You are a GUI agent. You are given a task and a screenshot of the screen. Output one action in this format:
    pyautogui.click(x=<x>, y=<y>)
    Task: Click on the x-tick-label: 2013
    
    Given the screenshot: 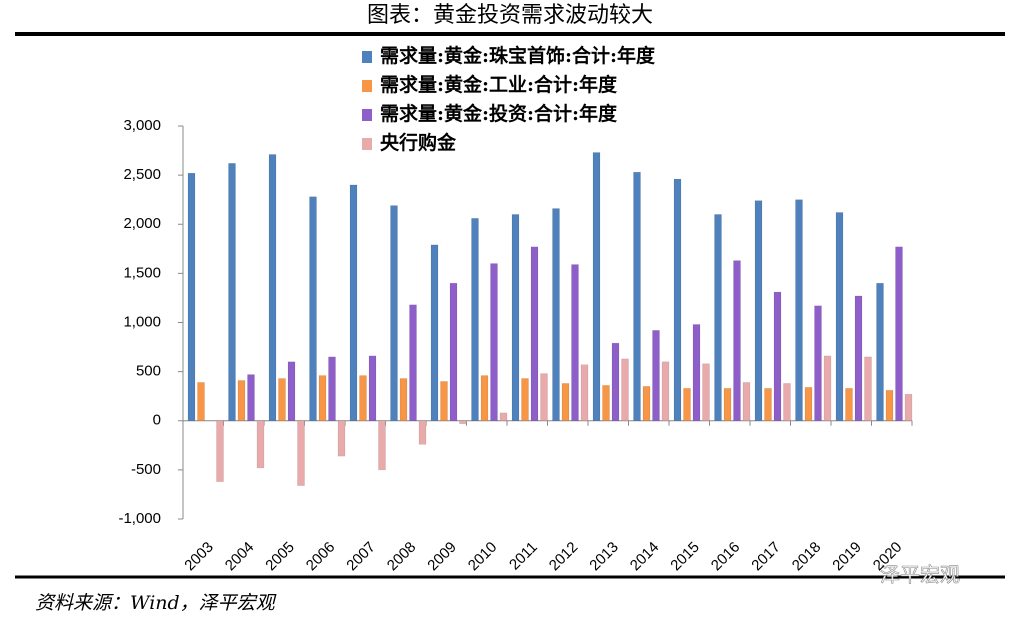 What is the action you would take?
    pyautogui.click(x=604, y=557)
    